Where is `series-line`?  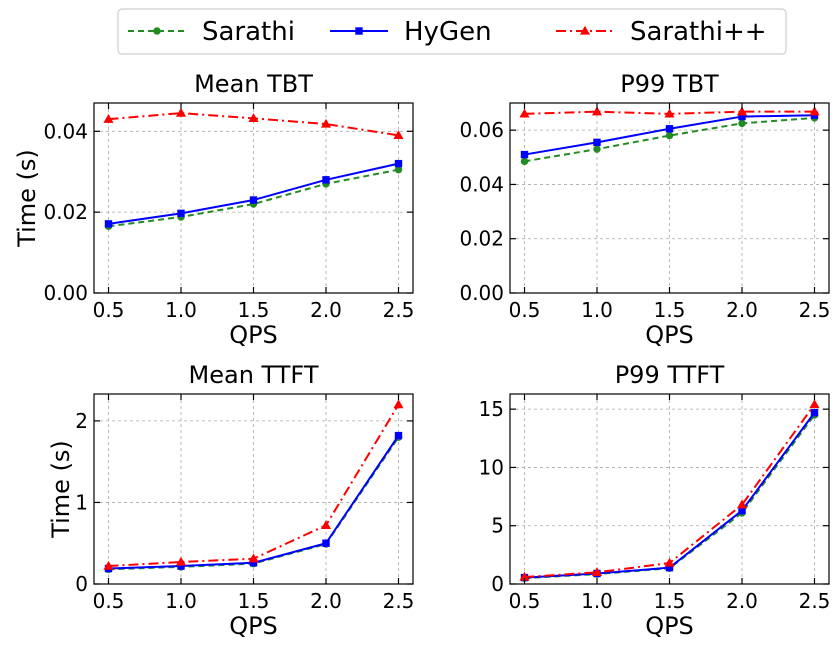 series-line is located at coordinates (669, 139).